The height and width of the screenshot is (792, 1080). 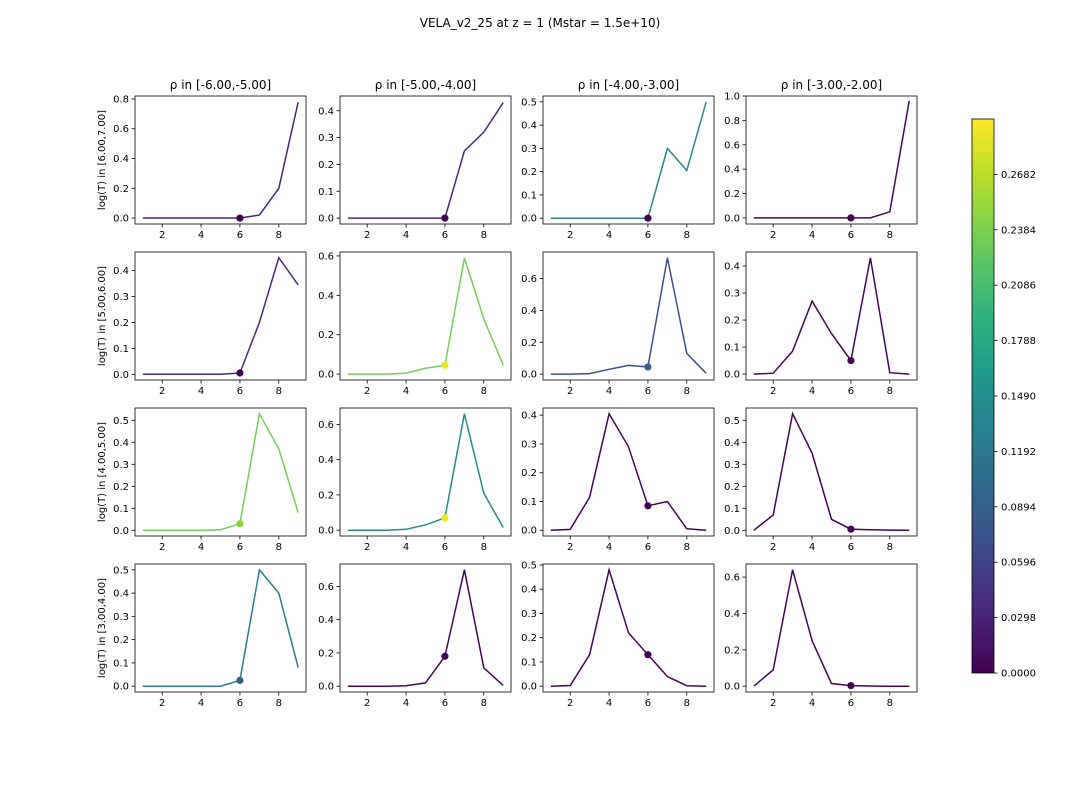 I want to click on colorbar-tick-label: 0.2086, so click(x=1018, y=286).